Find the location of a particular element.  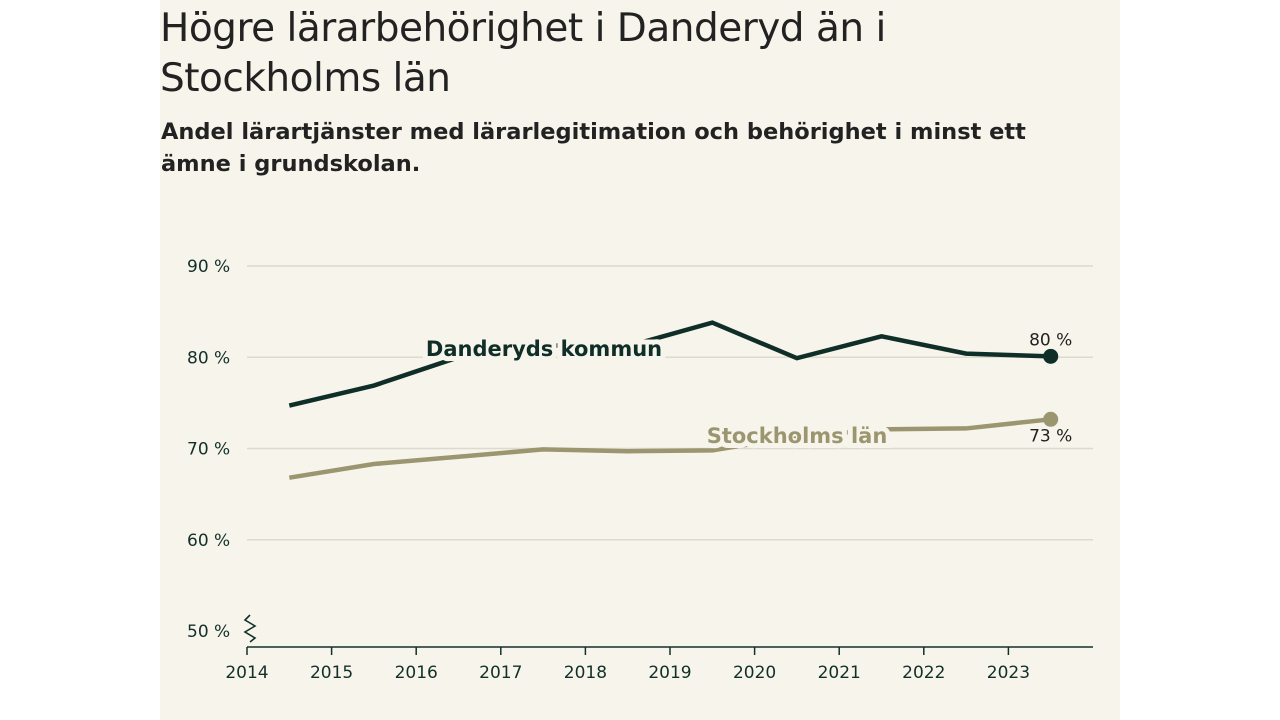

y-tick-label: 90 % is located at coordinates (208, 267).